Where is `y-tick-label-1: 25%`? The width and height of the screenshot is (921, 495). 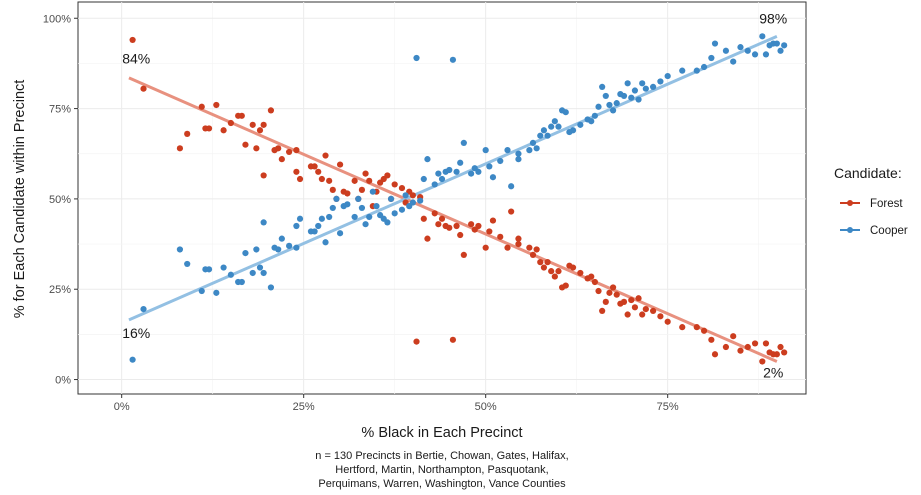
y-tick-label-1: 25% is located at coordinates (60, 290).